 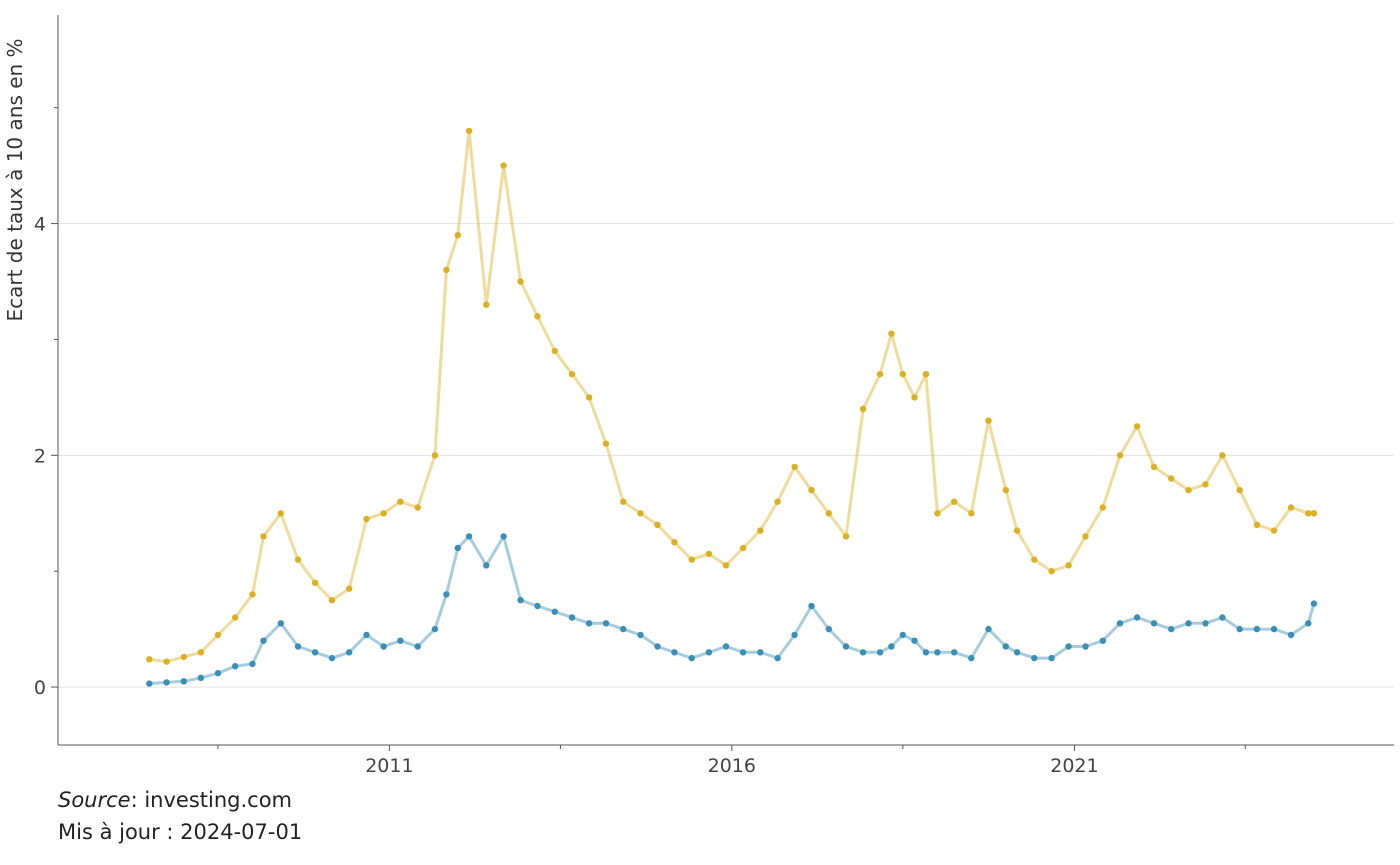 What do you see at coordinates (15, 179) in the screenshot?
I see `y-axis-title: Ecart de taux à 10 ans en %` at bounding box center [15, 179].